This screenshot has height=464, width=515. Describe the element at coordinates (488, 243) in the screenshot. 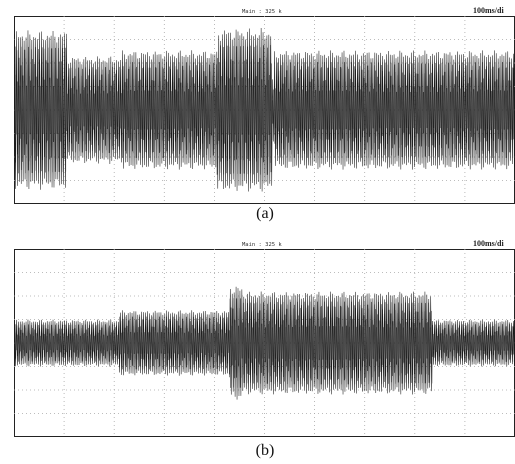

I see `header-right-b: 100ms/di` at that location.